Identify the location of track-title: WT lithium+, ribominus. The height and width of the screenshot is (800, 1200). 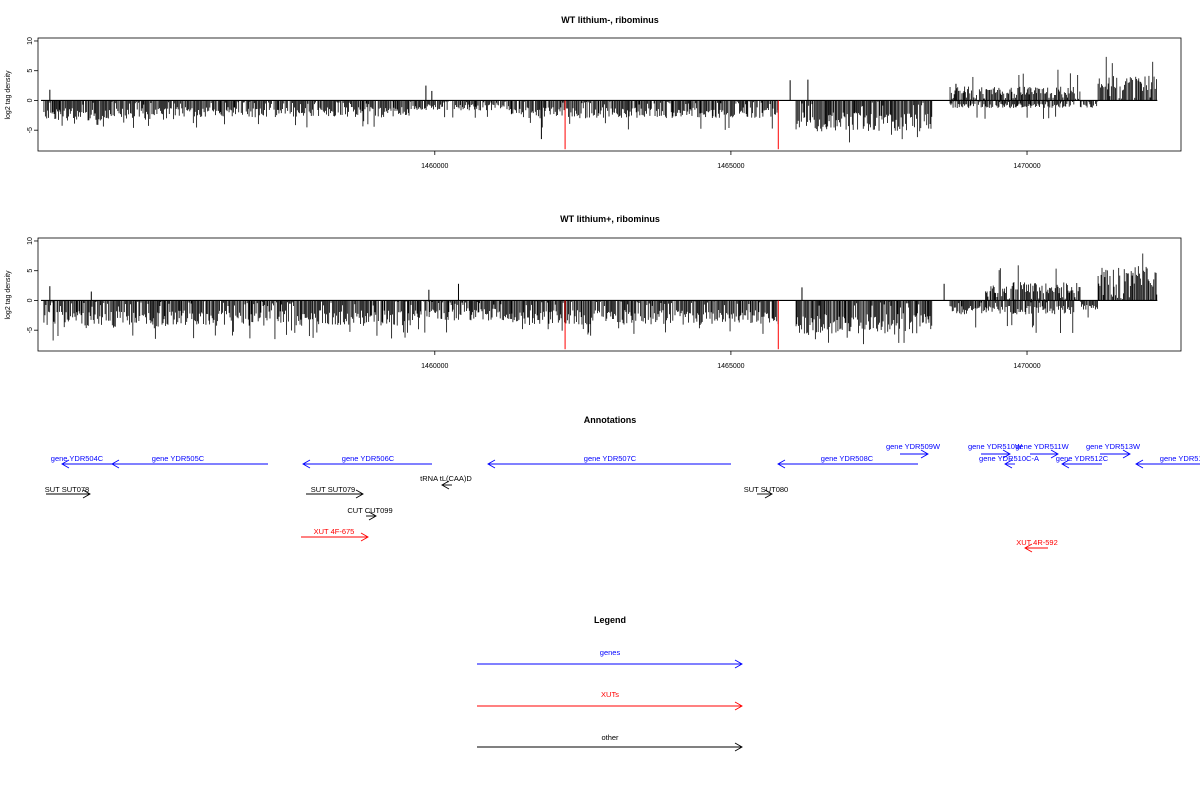
(610, 219).